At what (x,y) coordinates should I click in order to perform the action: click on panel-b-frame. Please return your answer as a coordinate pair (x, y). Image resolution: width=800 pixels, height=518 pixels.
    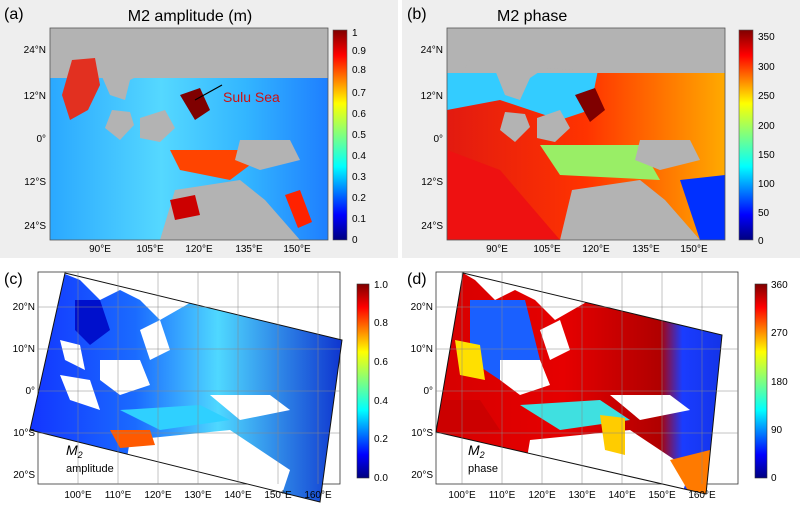
    Looking at the image, I should click on (586, 134).